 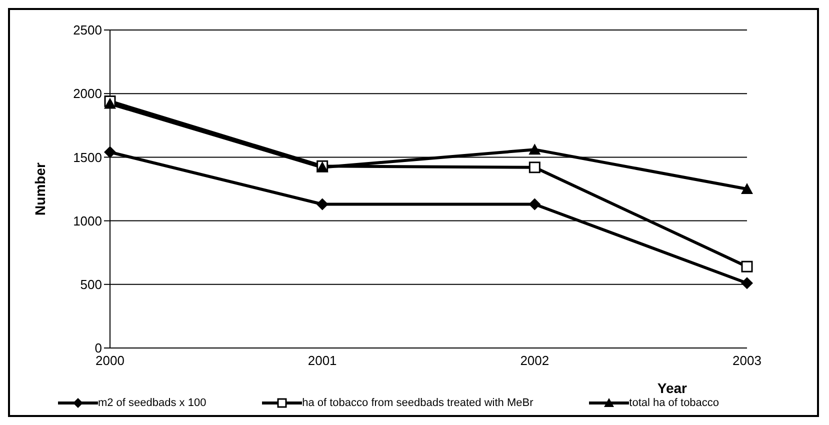 I want to click on y-tick-label: 500, so click(x=91, y=284).